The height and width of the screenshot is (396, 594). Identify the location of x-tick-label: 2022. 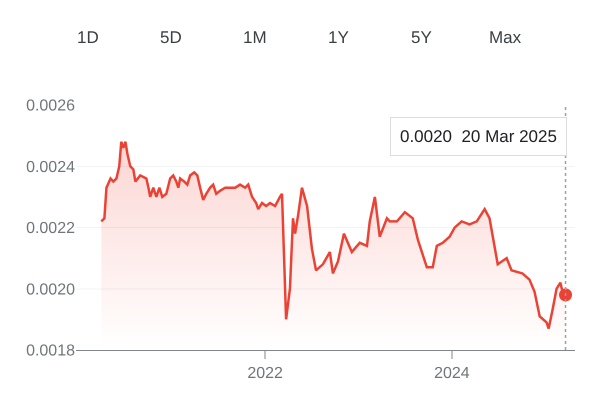
(265, 373).